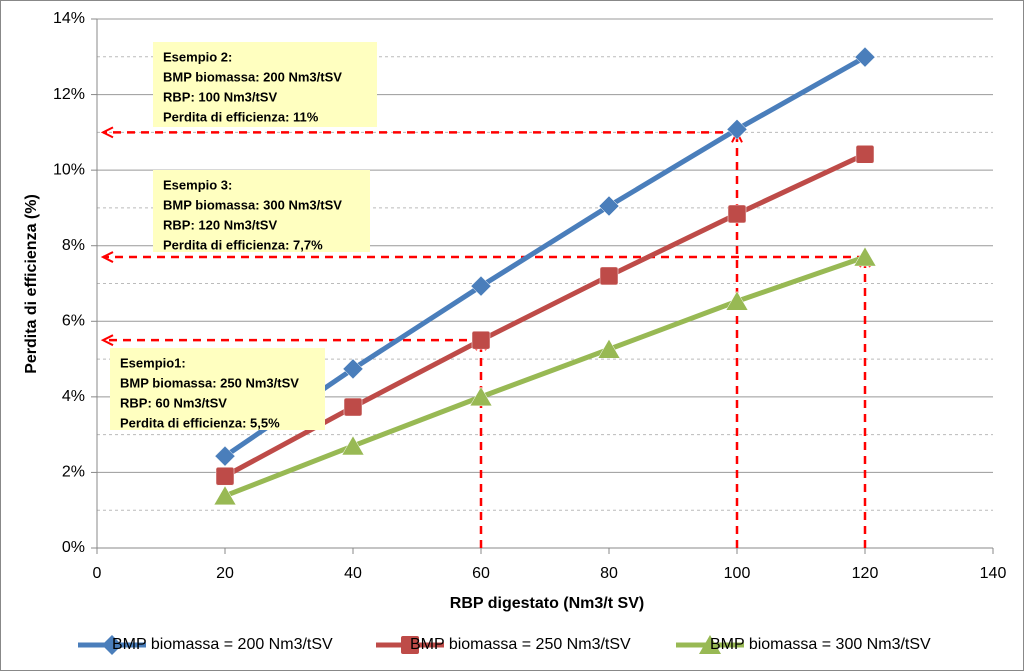  What do you see at coordinates (73, 321) in the screenshot?
I see `y-tick-label: 6%` at bounding box center [73, 321].